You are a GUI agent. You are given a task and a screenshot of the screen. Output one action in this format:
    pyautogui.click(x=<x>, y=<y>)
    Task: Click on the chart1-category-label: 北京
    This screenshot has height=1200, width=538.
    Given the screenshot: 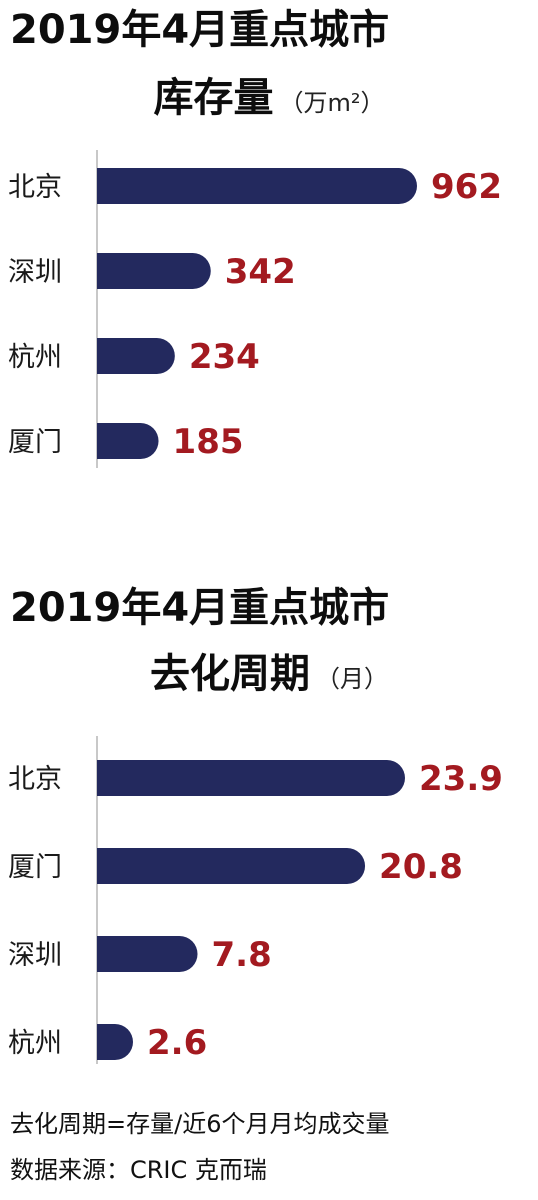 What is the action you would take?
    pyautogui.click(x=35, y=187)
    